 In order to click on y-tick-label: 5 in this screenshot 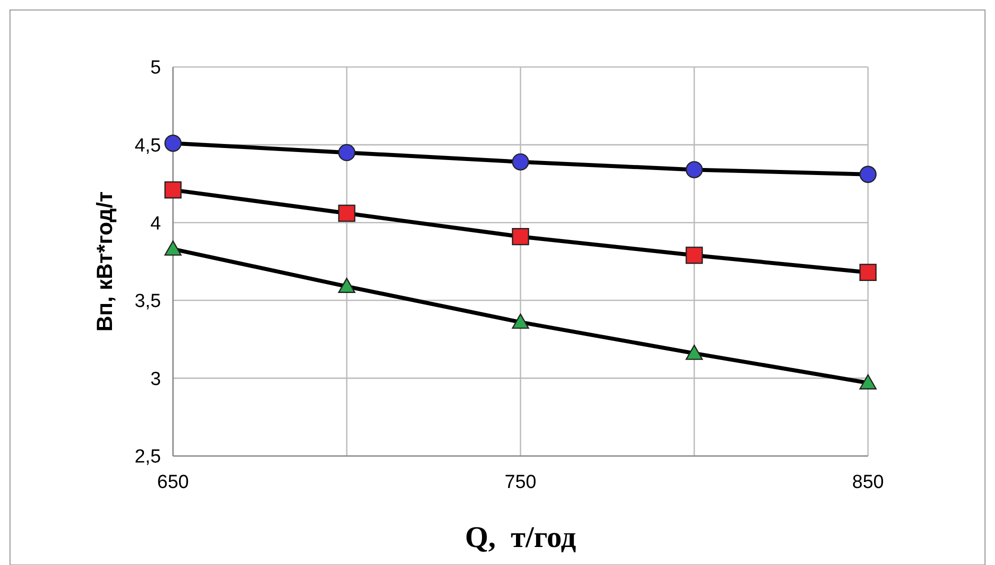, I will do `click(155, 68)`.